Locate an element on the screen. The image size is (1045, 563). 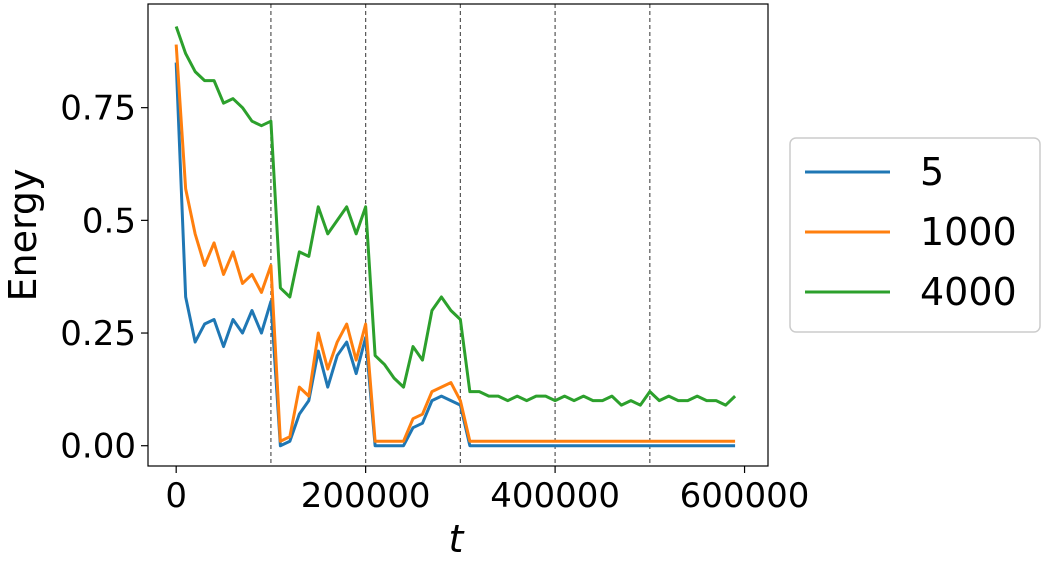
y-axis-label: Energy is located at coordinates (23, 234).